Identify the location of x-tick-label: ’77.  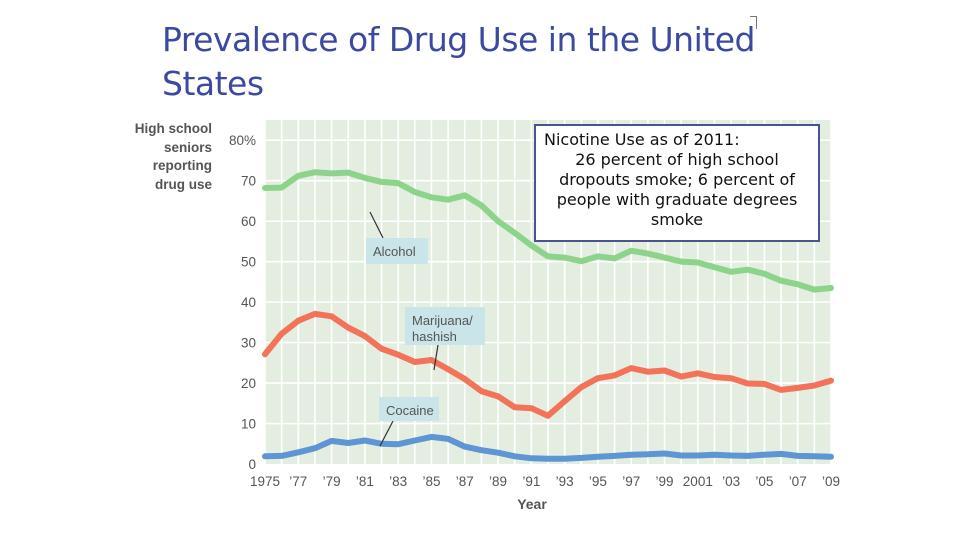
(298, 481).